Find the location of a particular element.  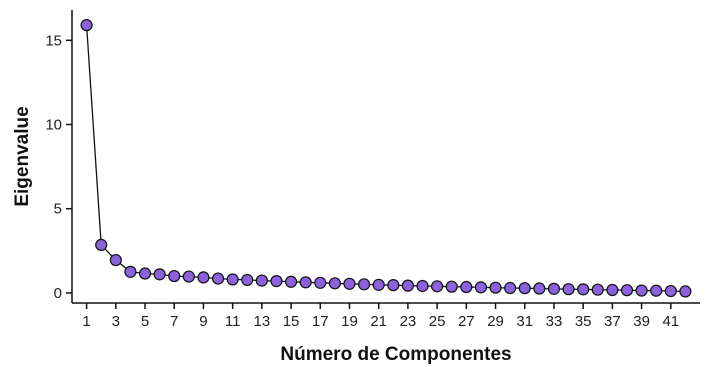

x-ticks: 1 3 5 7 9 11 13 15 17 19 21 23 25 27 29 31 33 35 37 39 41 is located at coordinates (380, 316).